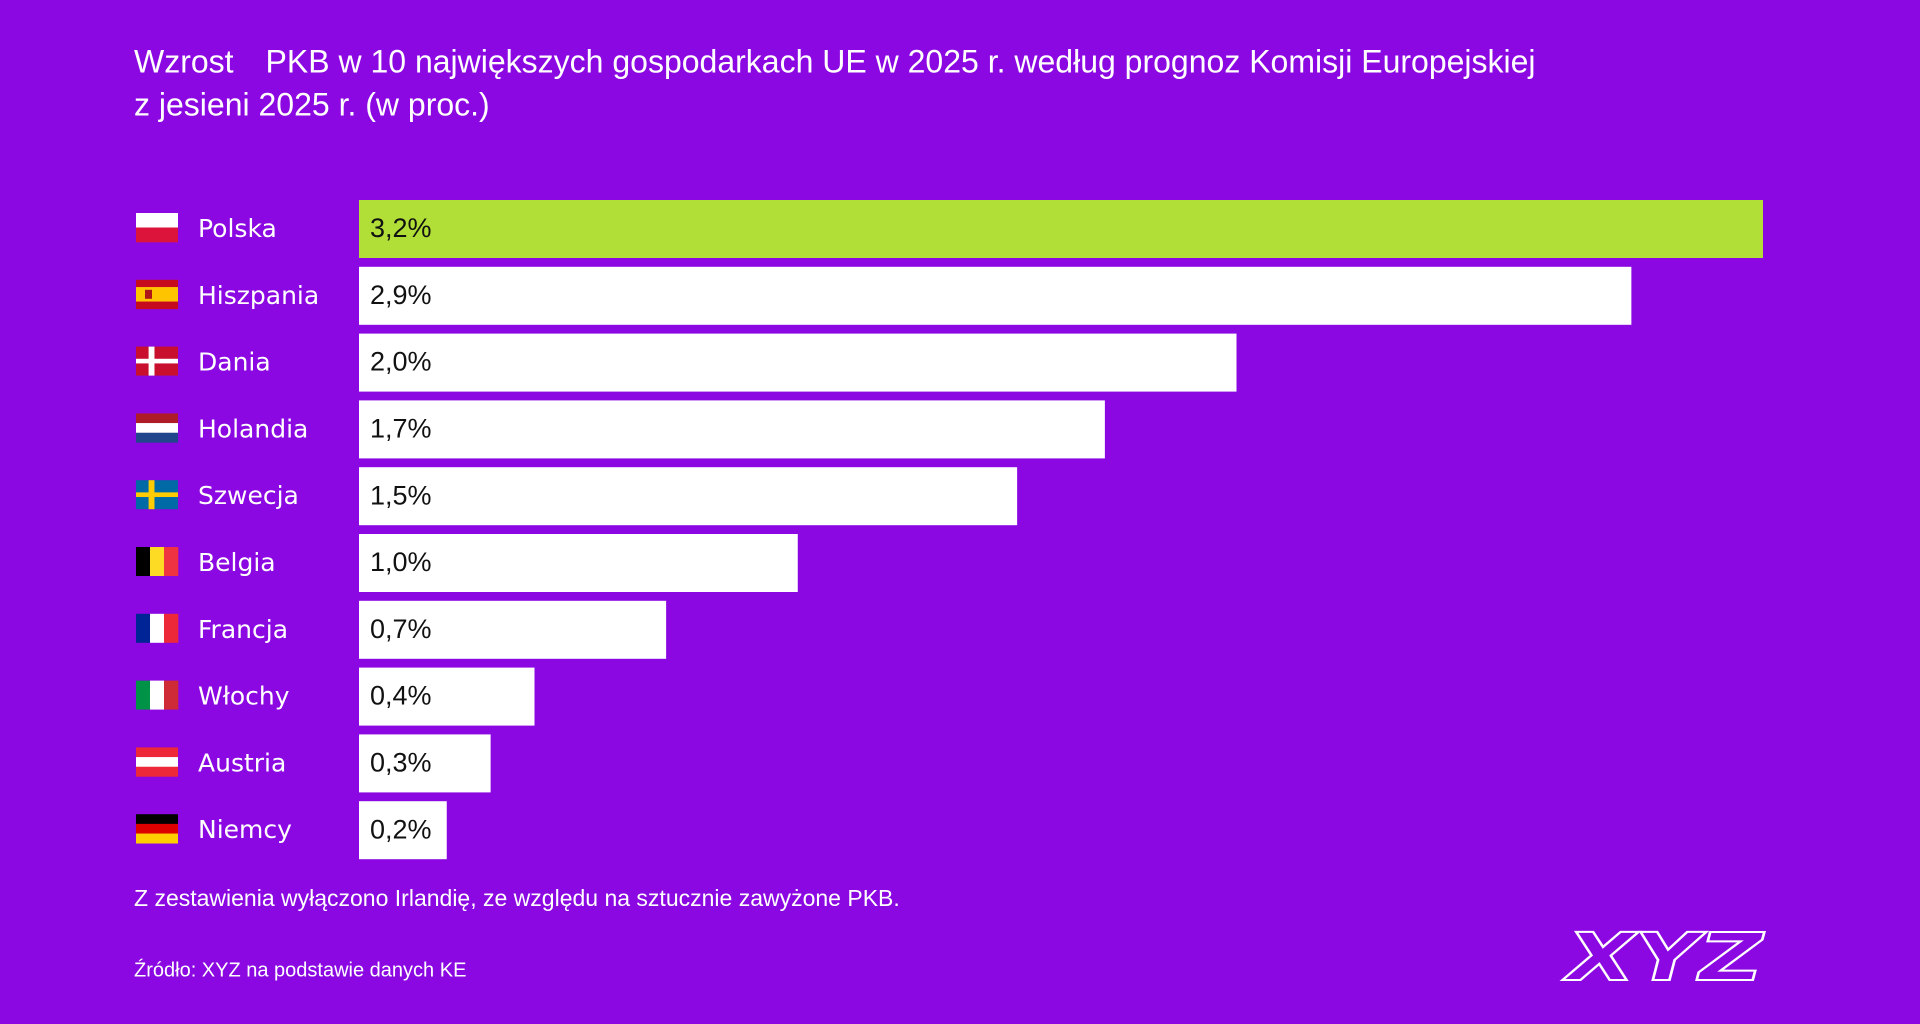  What do you see at coordinates (248, 495) in the screenshot?
I see `category-label: Szwecja` at bounding box center [248, 495].